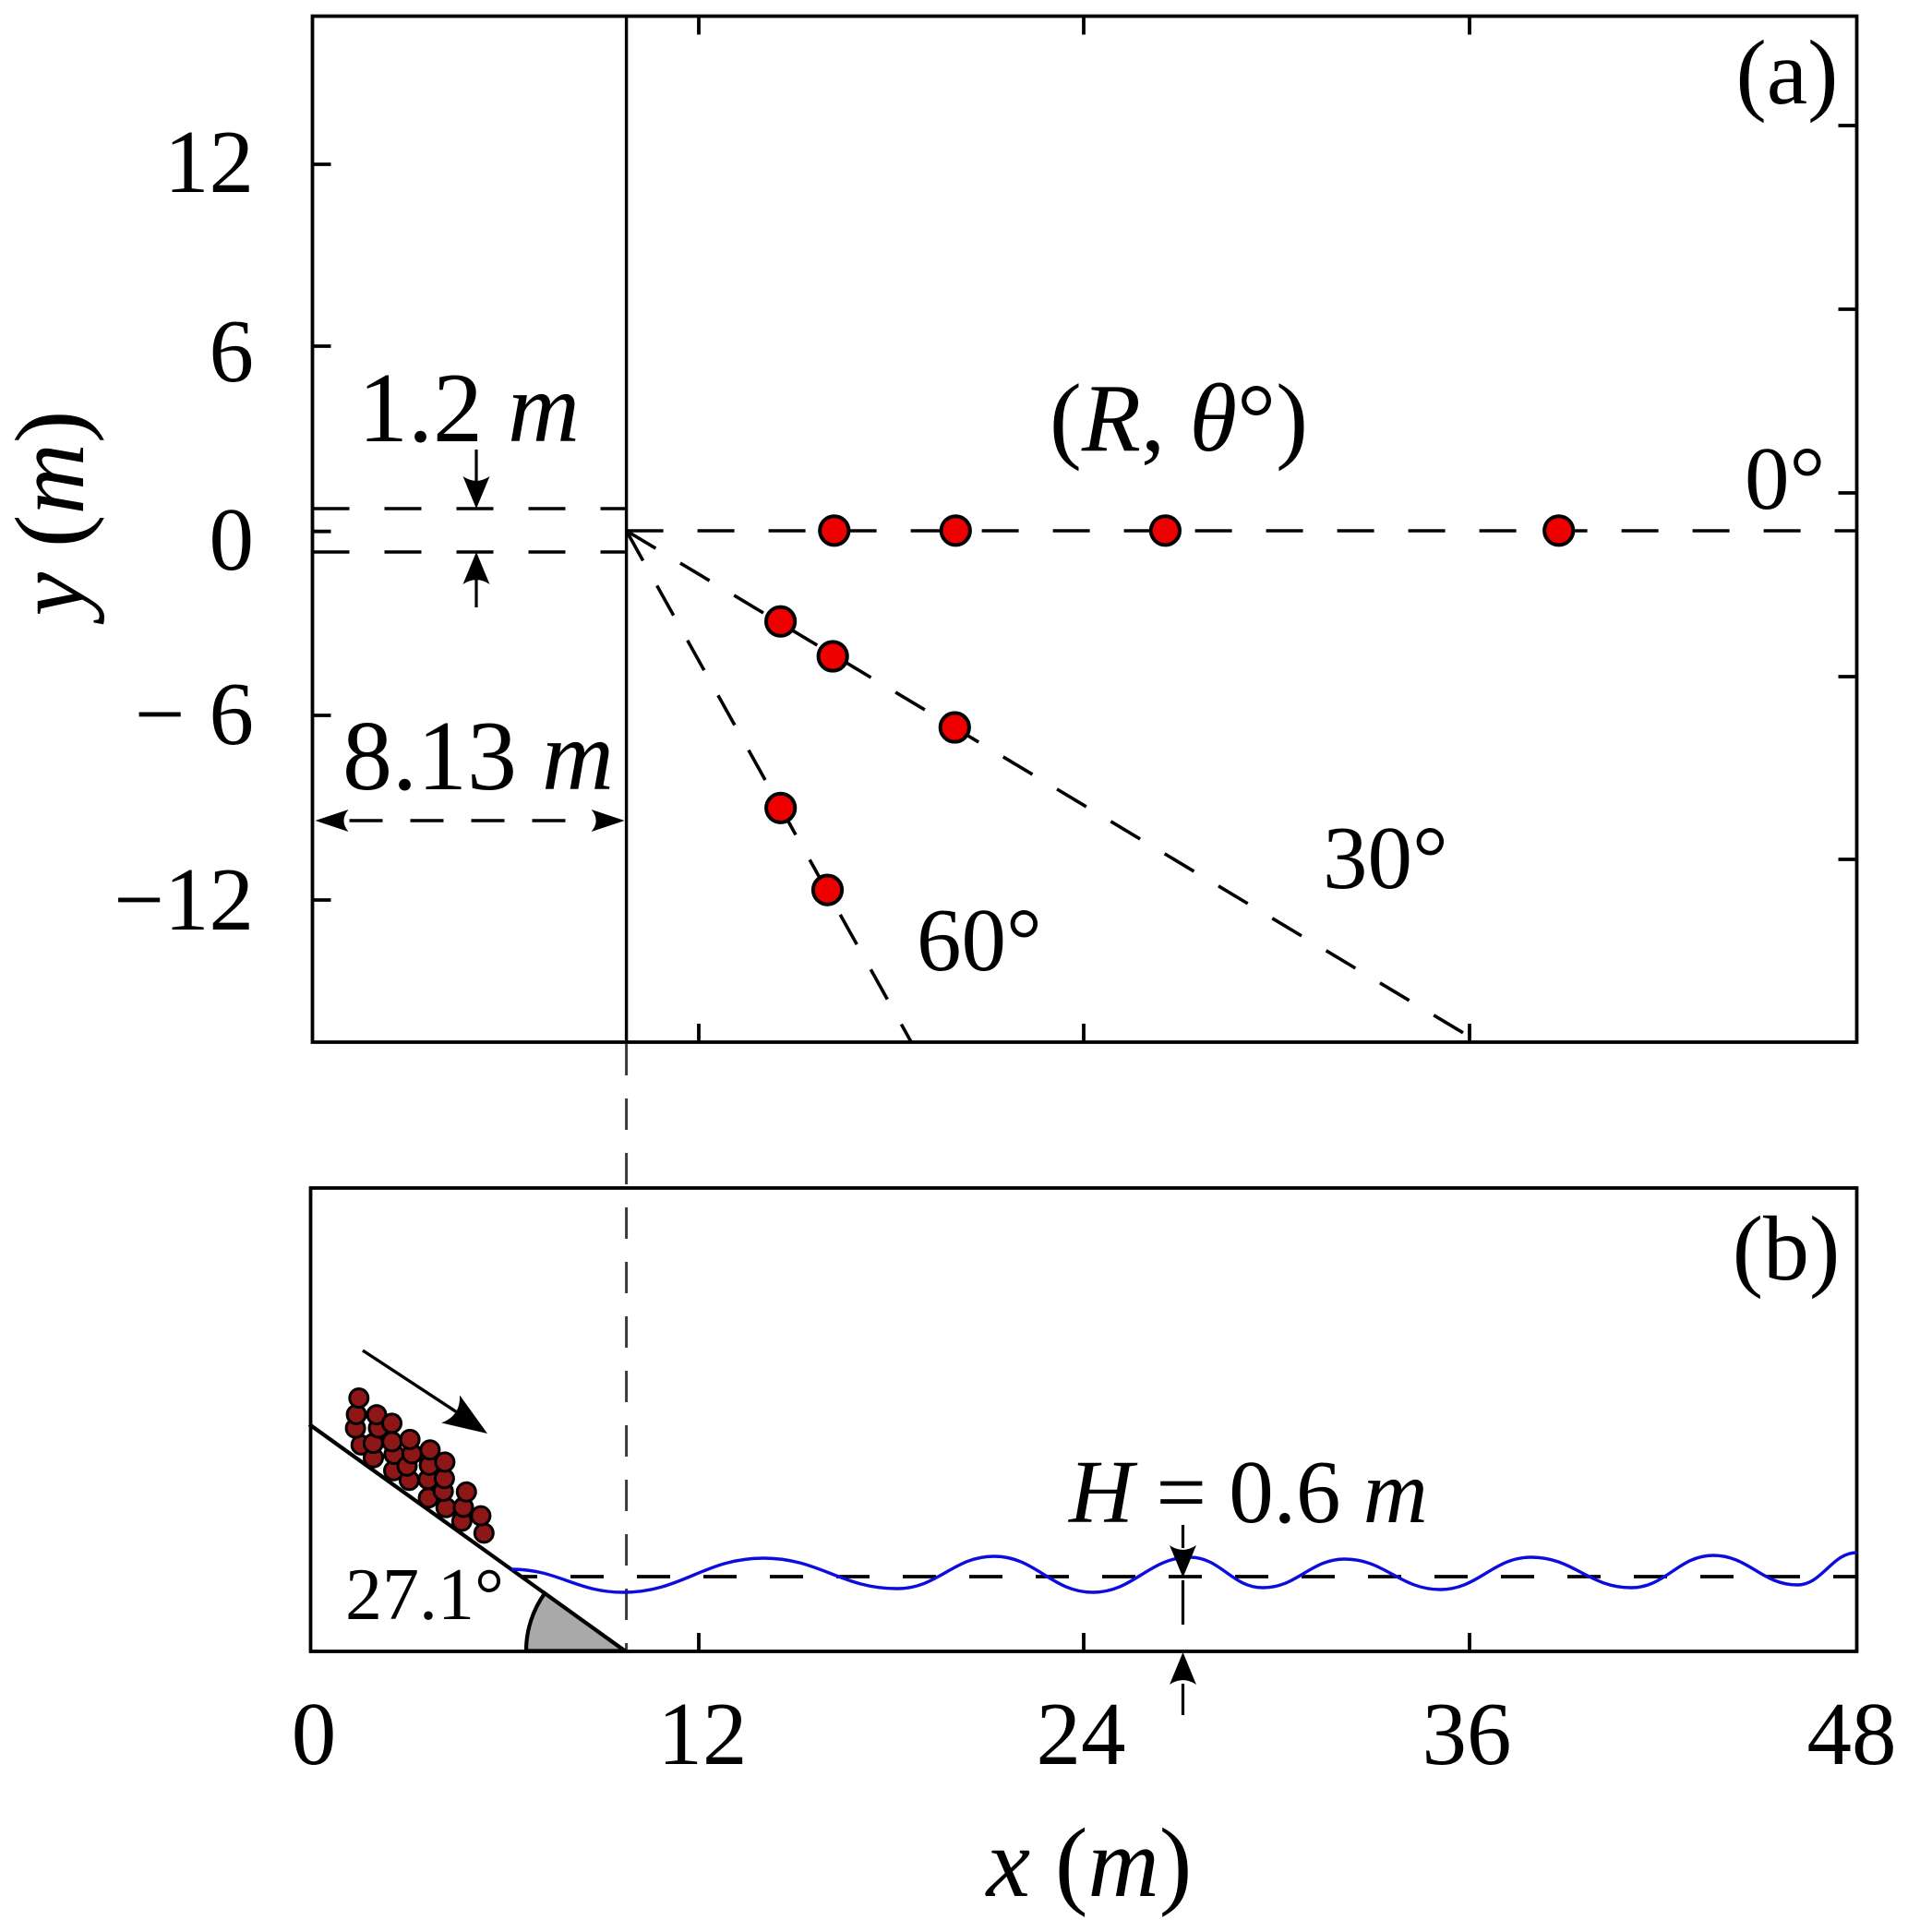 The width and height of the screenshot is (1908, 1932). I want to click on svg-text: 48, so click(1852, 1734).